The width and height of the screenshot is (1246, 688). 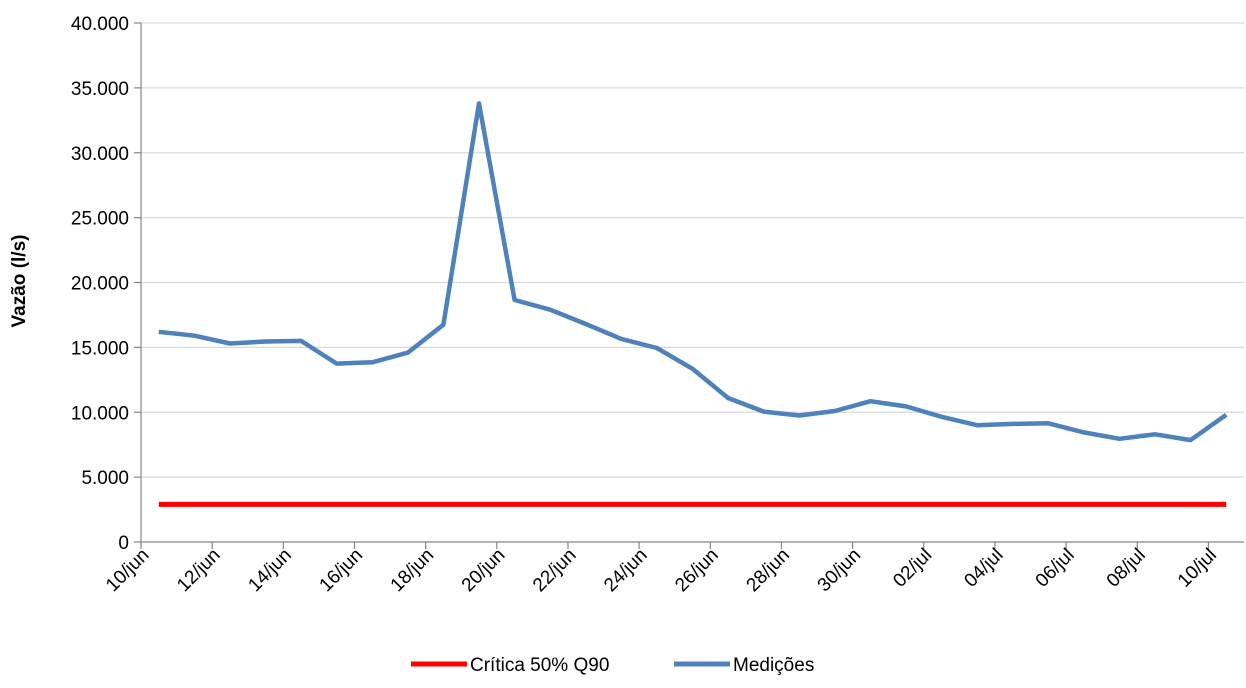 I want to click on y-tick-label: 0, so click(x=123, y=543).